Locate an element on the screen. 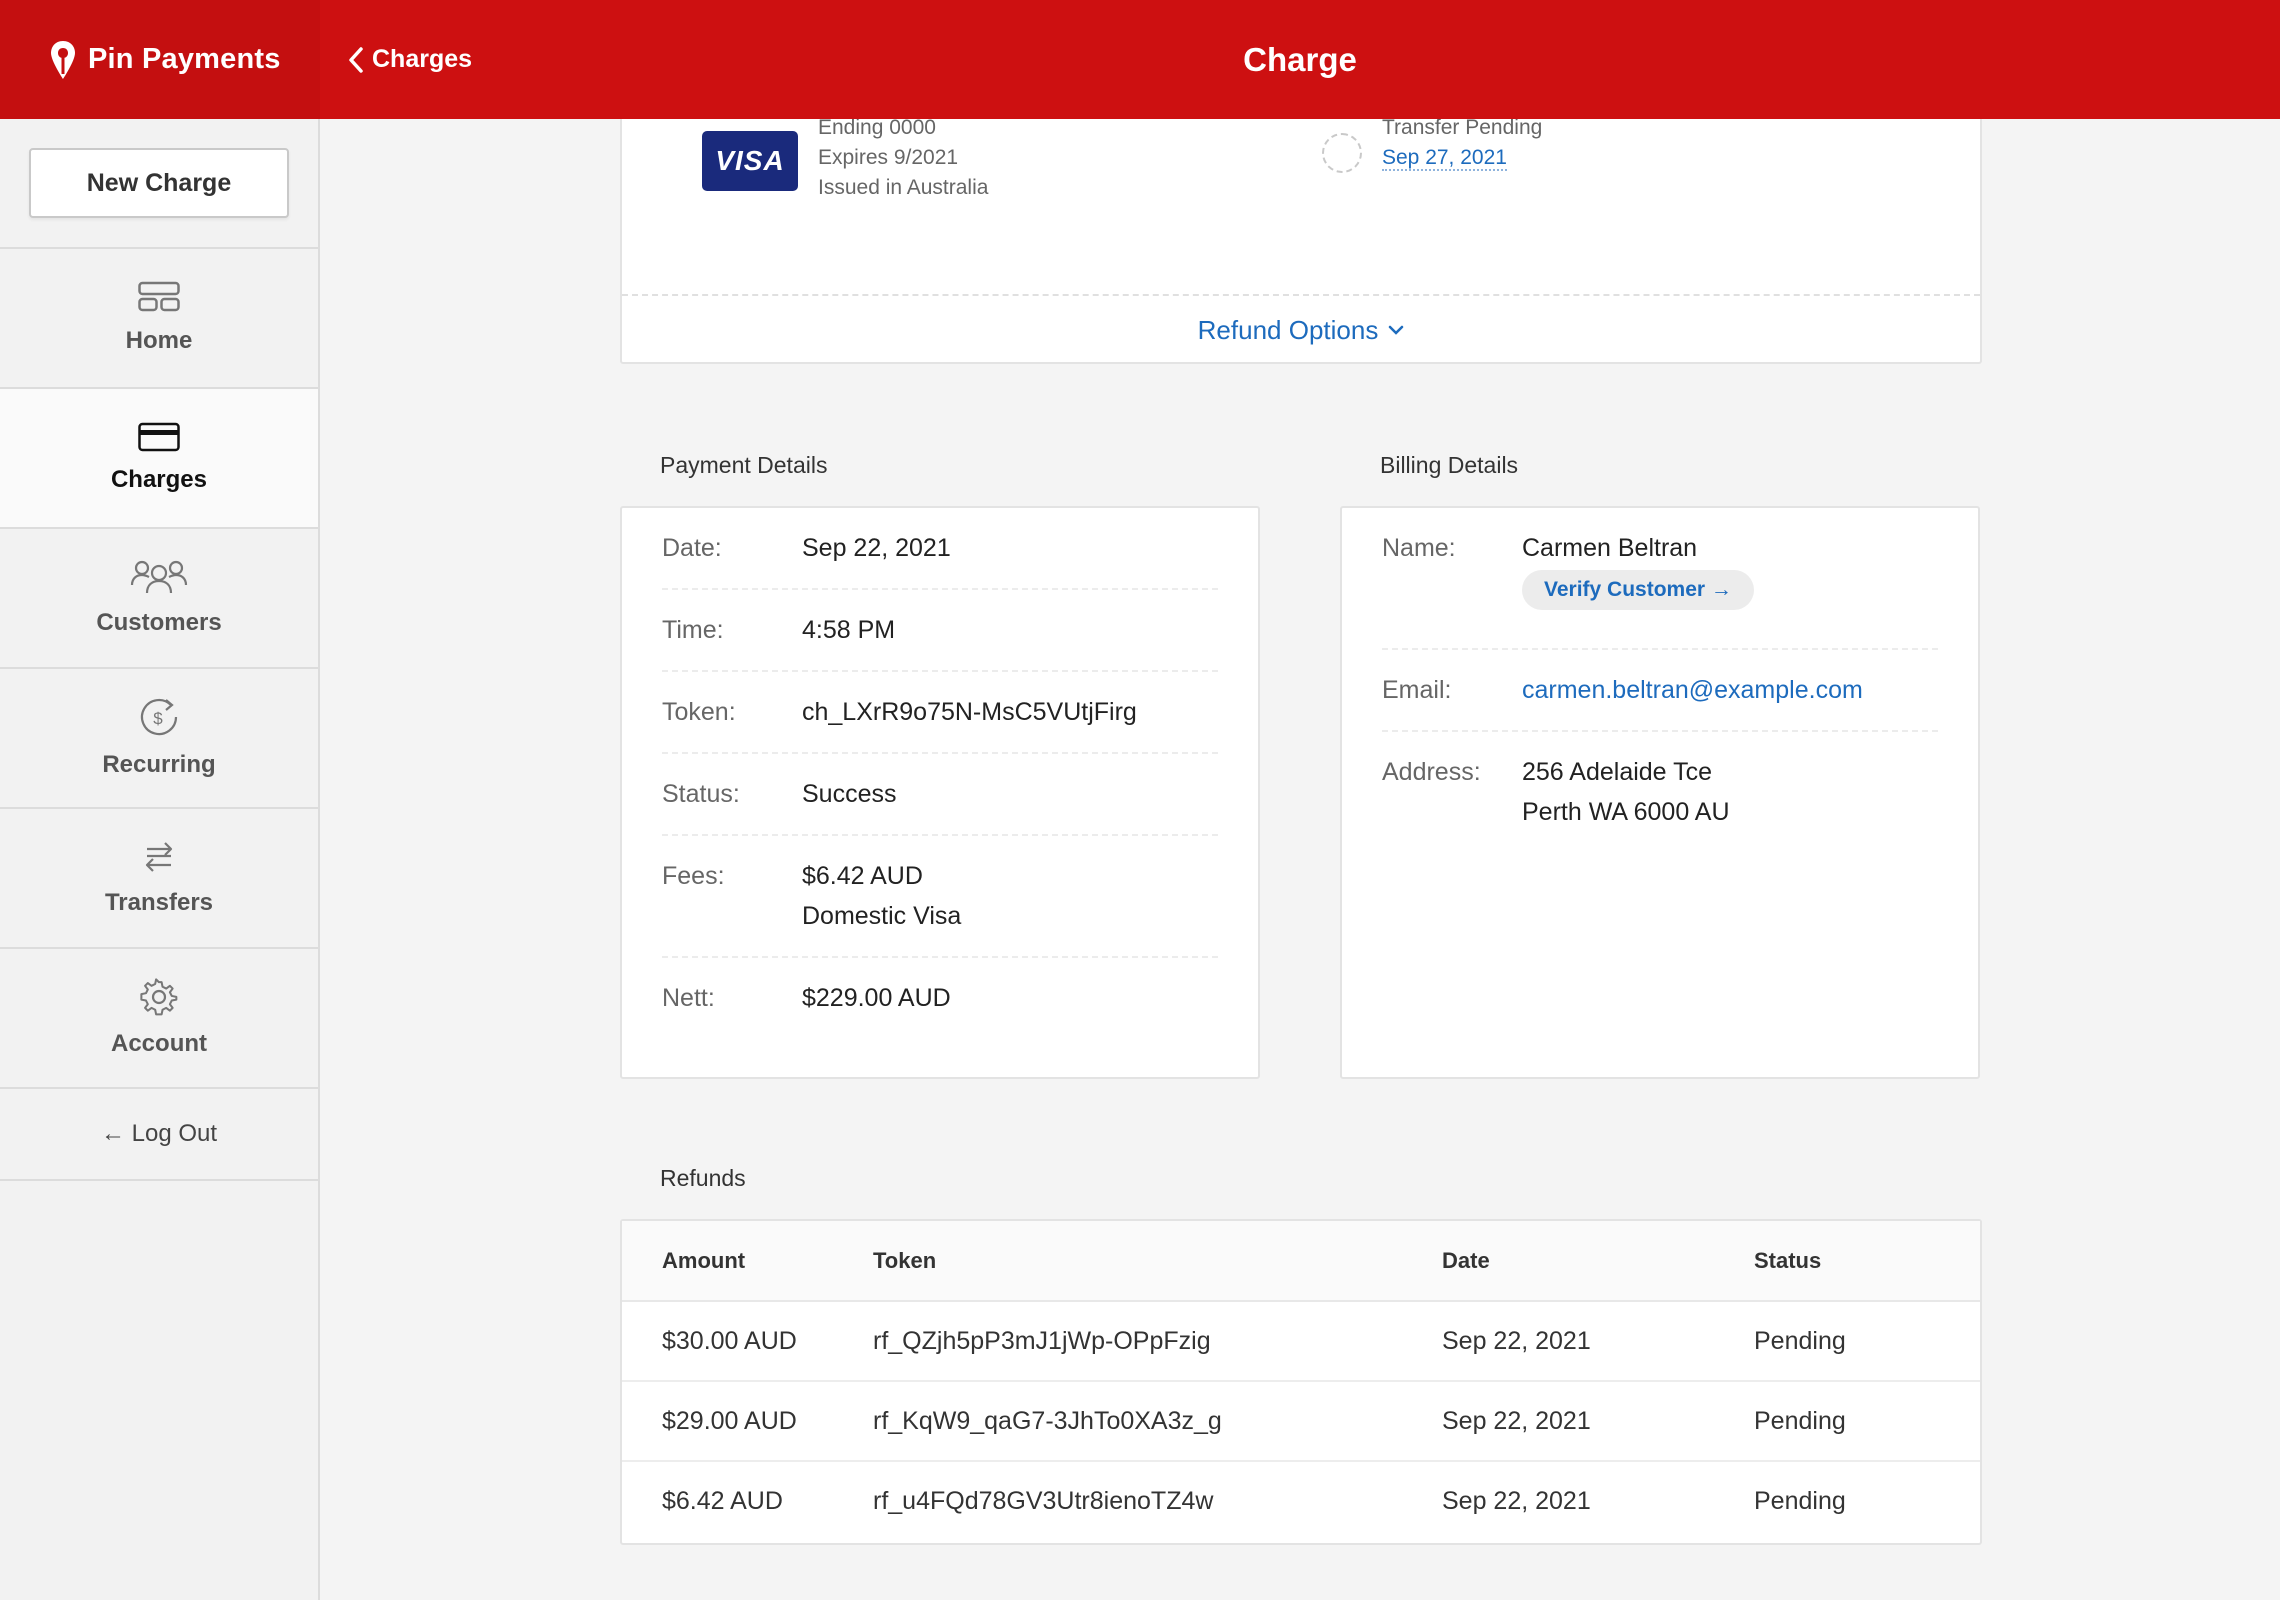 This screenshot has width=2280, height=1600. sidebar-item-label: Home is located at coordinates (159, 340).